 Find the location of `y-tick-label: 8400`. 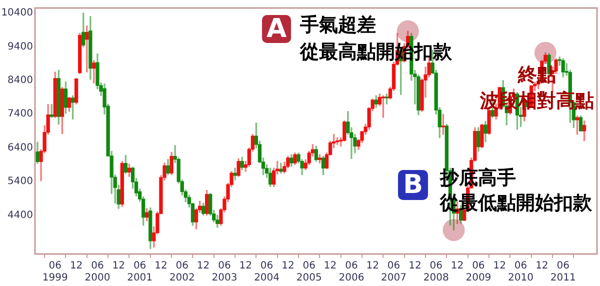

y-tick-label: 8400 is located at coordinates (20, 80).